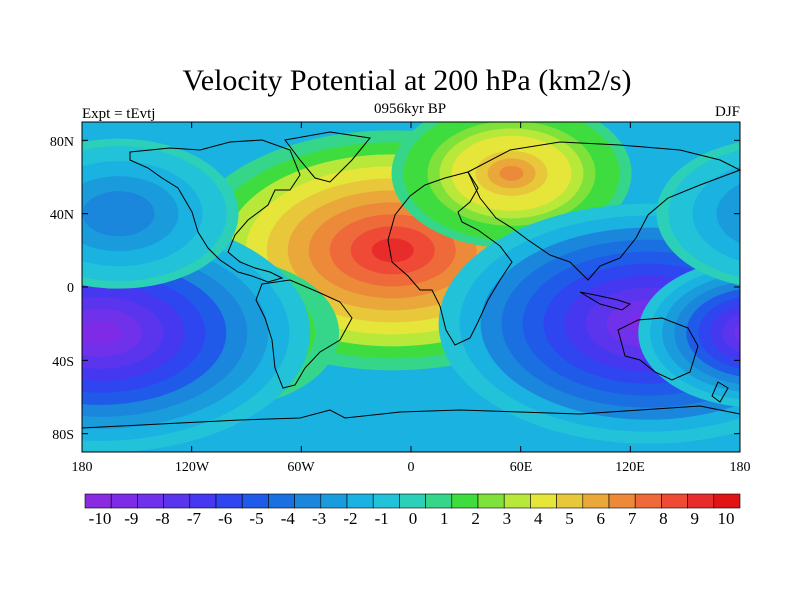 This screenshot has width=800, height=600. Describe the element at coordinates (327, 157) in the screenshot. I see `coast-greenland` at that location.